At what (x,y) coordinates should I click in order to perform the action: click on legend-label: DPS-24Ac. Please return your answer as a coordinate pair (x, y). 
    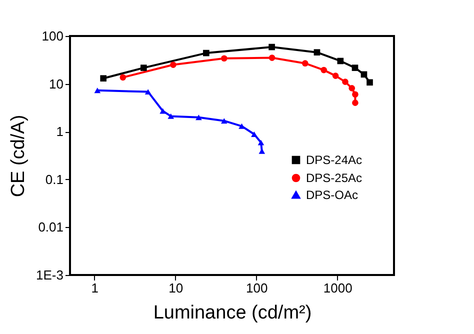
    Looking at the image, I should click on (334, 160).